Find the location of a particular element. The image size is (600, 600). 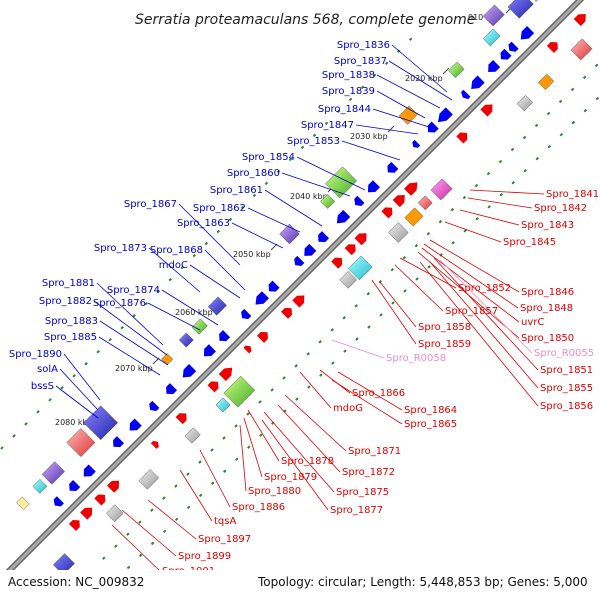

gene-label: Spro_1865 is located at coordinates (430, 424).